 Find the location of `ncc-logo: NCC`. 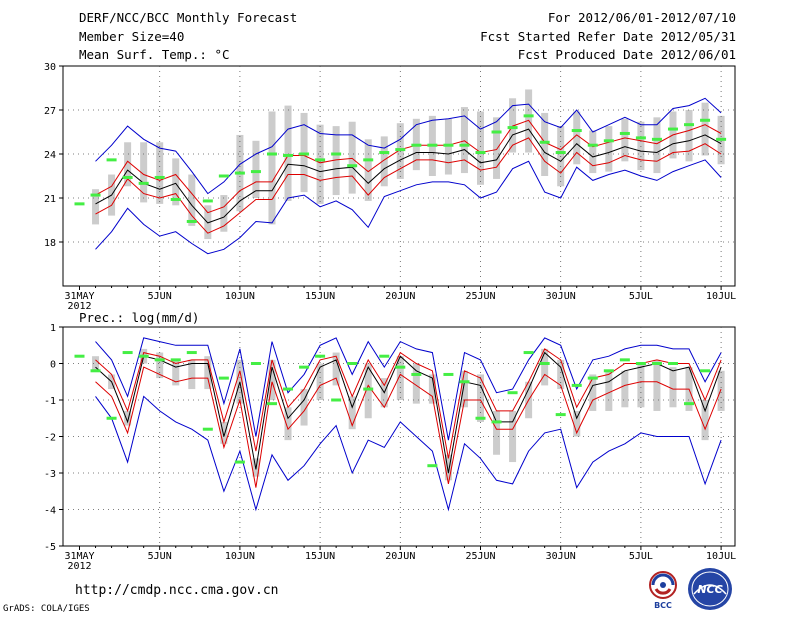

ncc-logo: NCC is located at coordinates (710, 589).